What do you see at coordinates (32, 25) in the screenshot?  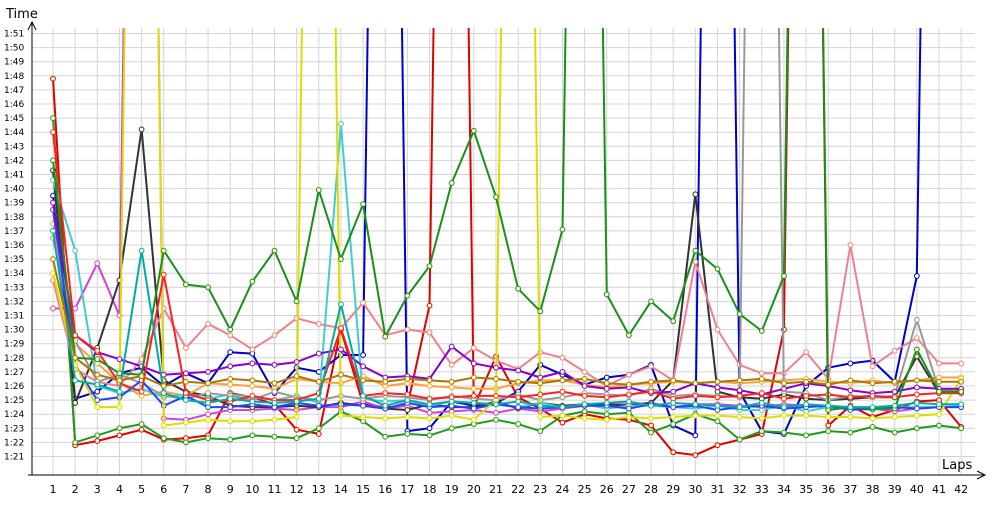 I see `y-axis-arrow` at bounding box center [32, 25].